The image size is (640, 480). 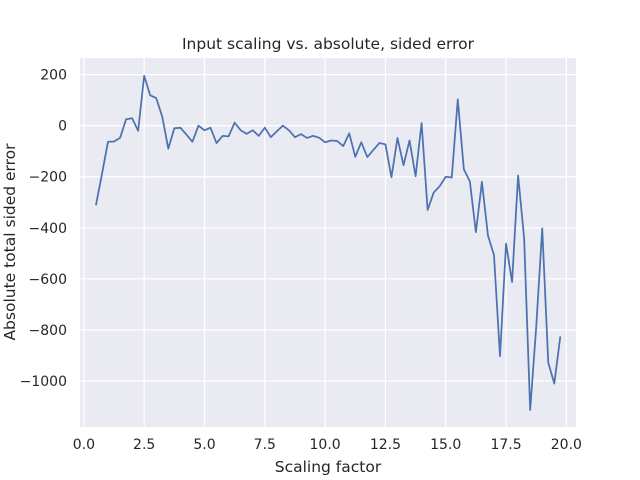 I want to click on y-tick-label: −1000, so click(x=43, y=382).